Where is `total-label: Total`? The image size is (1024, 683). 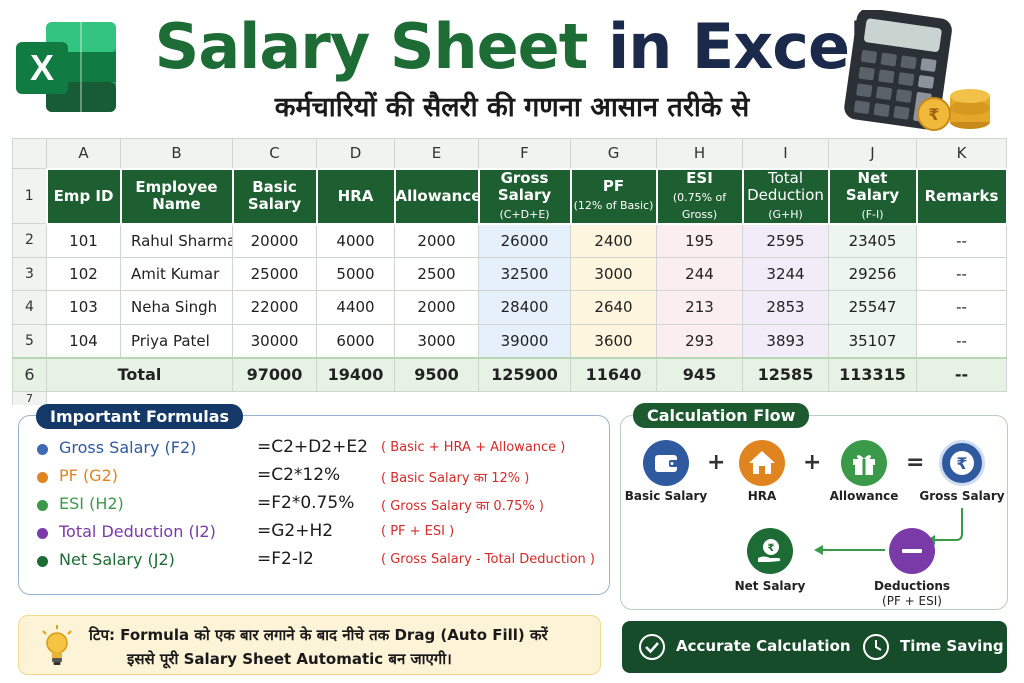 total-label: Total is located at coordinates (139, 374).